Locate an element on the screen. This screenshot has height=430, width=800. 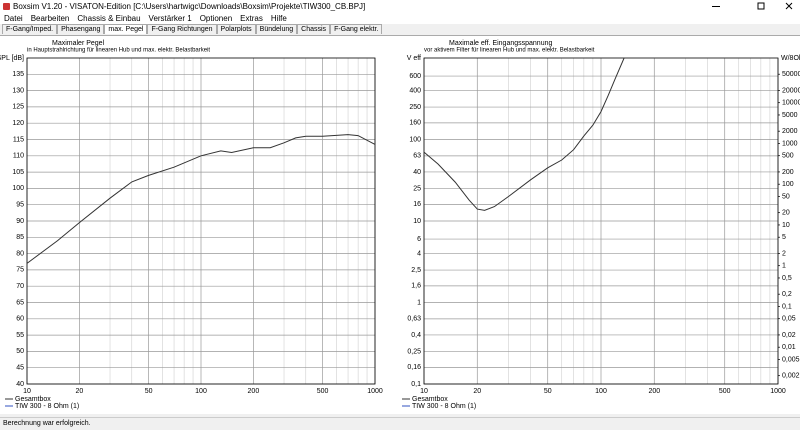
y-tick-label: 90 is located at coordinates (20, 221).